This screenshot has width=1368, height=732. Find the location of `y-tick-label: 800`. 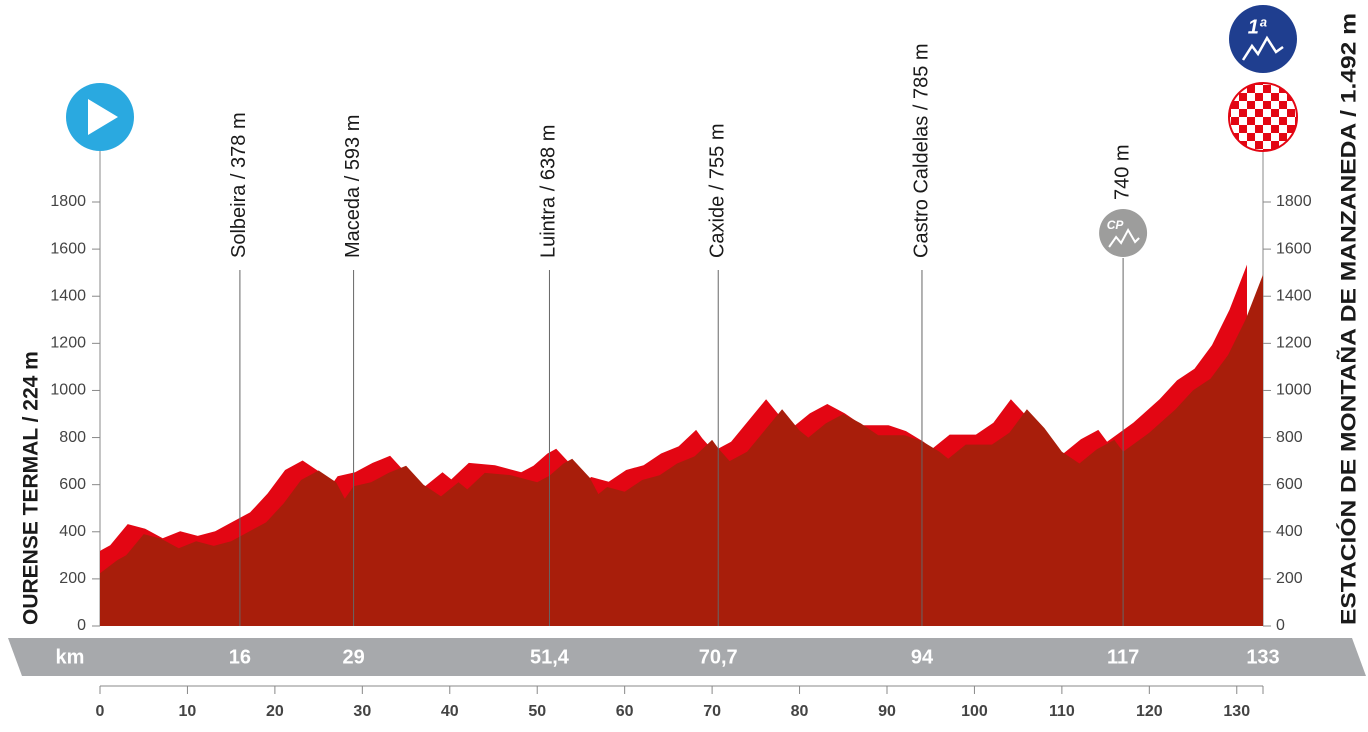

y-tick-label: 800 is located at coordinates (72, 437).